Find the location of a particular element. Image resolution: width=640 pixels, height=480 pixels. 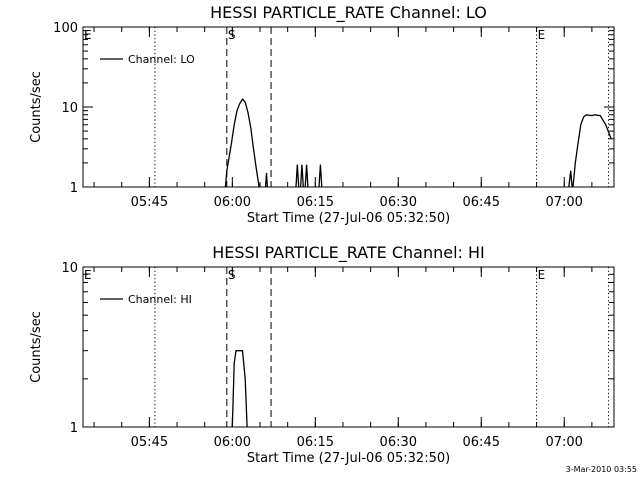

chart-title: HESSI PARTICLE_RATE Channel: LO is located at coordinates (348, 13).